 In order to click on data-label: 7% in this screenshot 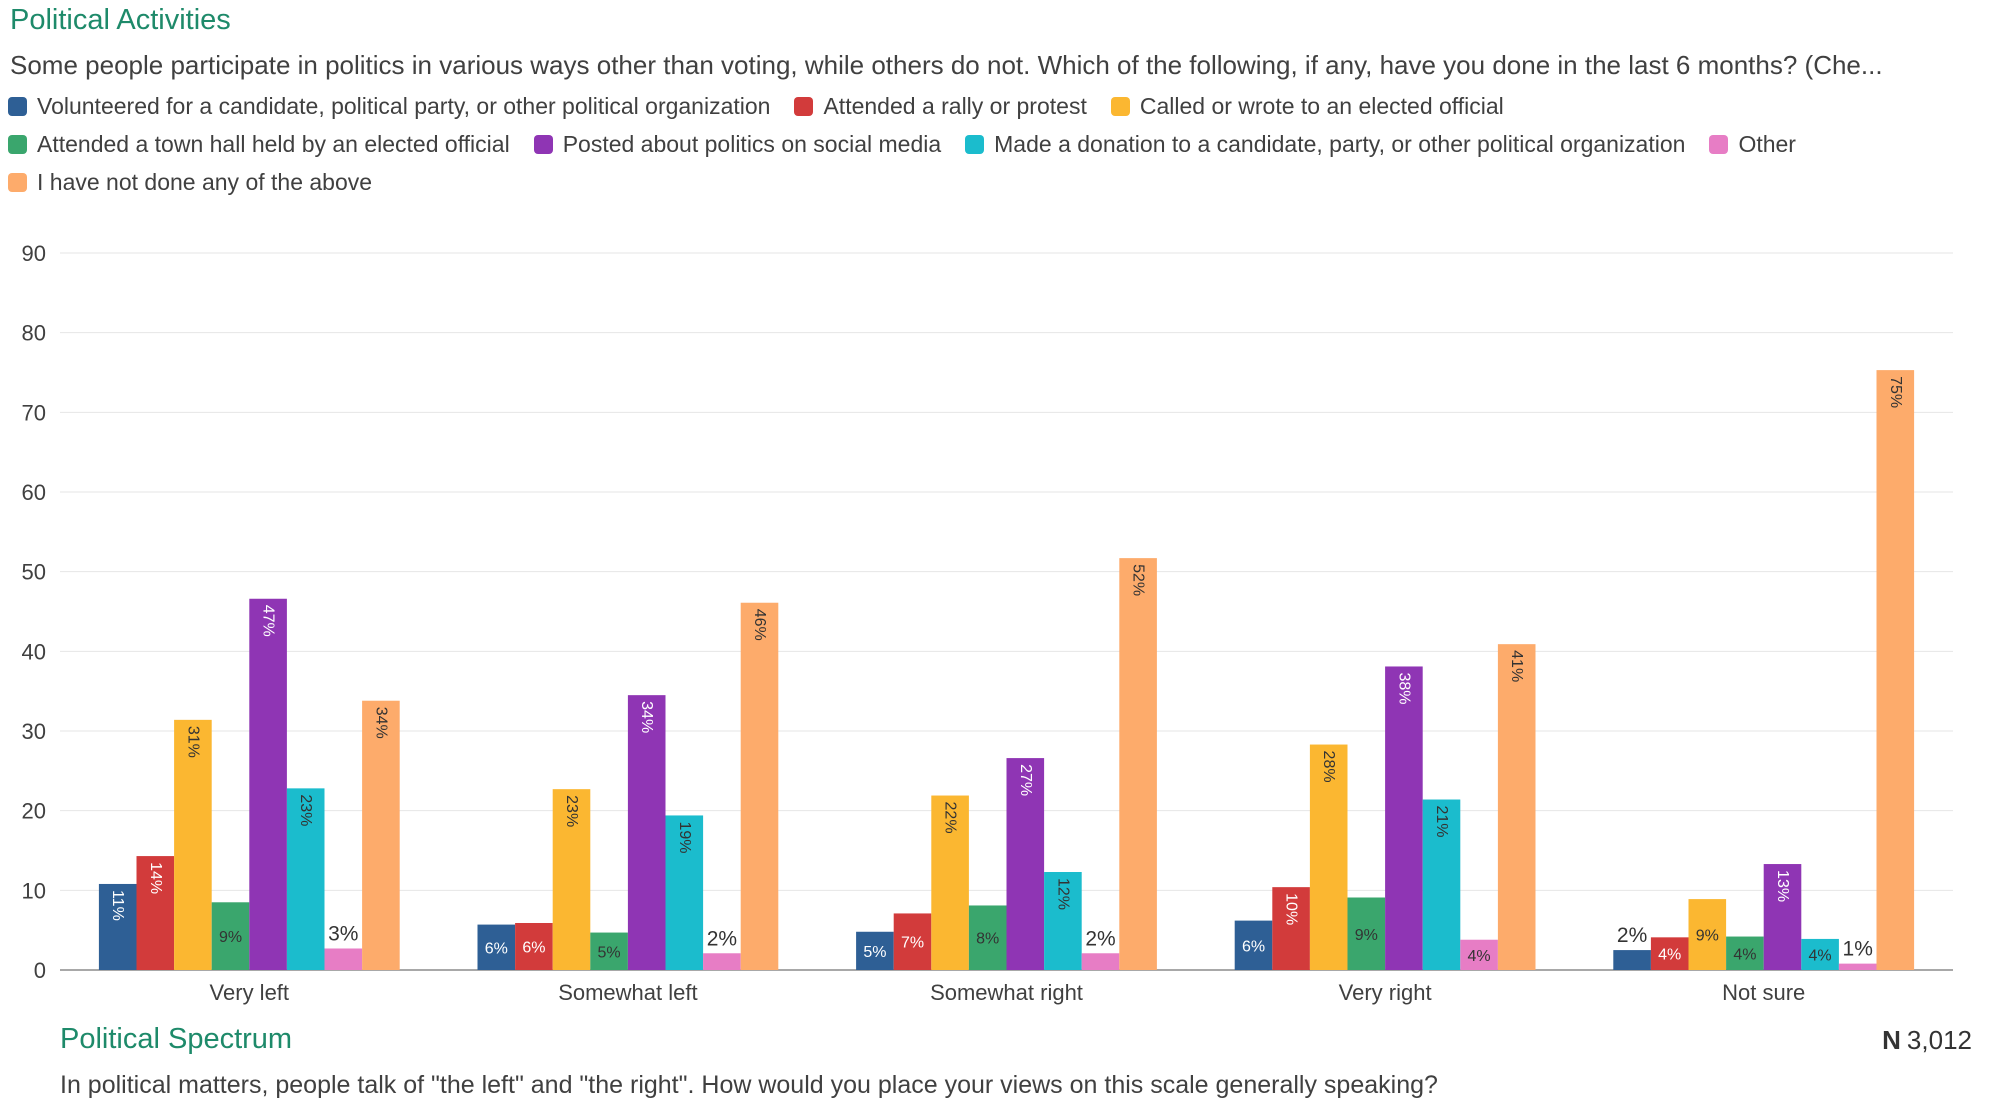, I will do `click(912, 943)`.